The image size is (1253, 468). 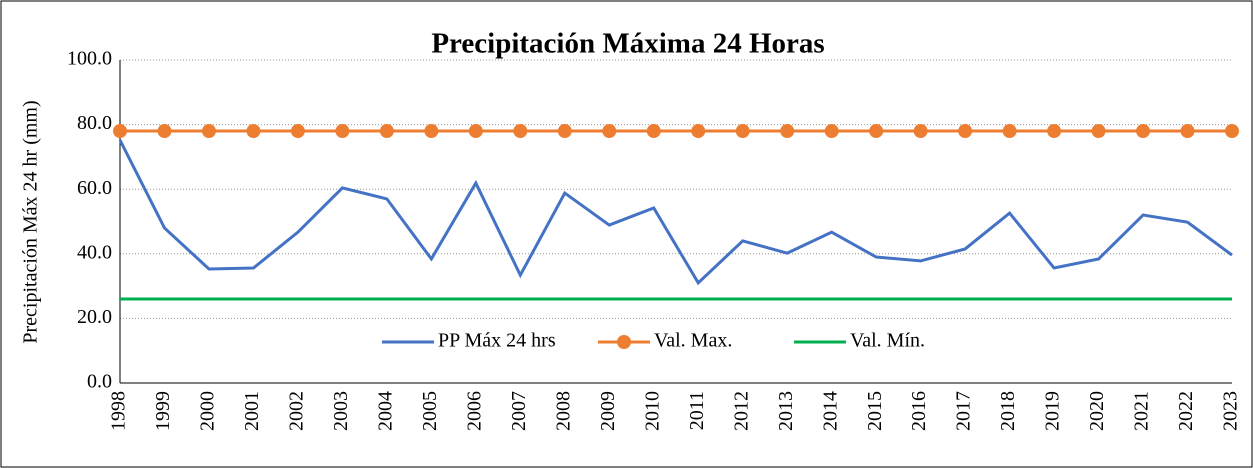 I want to click on y-tick-label: 80.0, so click(x=94, y=123).